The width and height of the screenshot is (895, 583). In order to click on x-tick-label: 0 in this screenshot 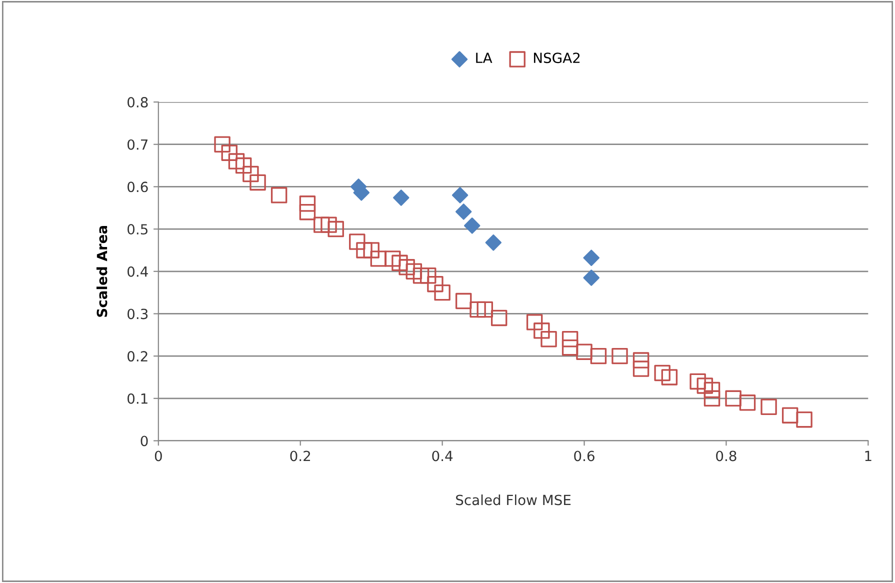, I will do `click(158, 456)`.